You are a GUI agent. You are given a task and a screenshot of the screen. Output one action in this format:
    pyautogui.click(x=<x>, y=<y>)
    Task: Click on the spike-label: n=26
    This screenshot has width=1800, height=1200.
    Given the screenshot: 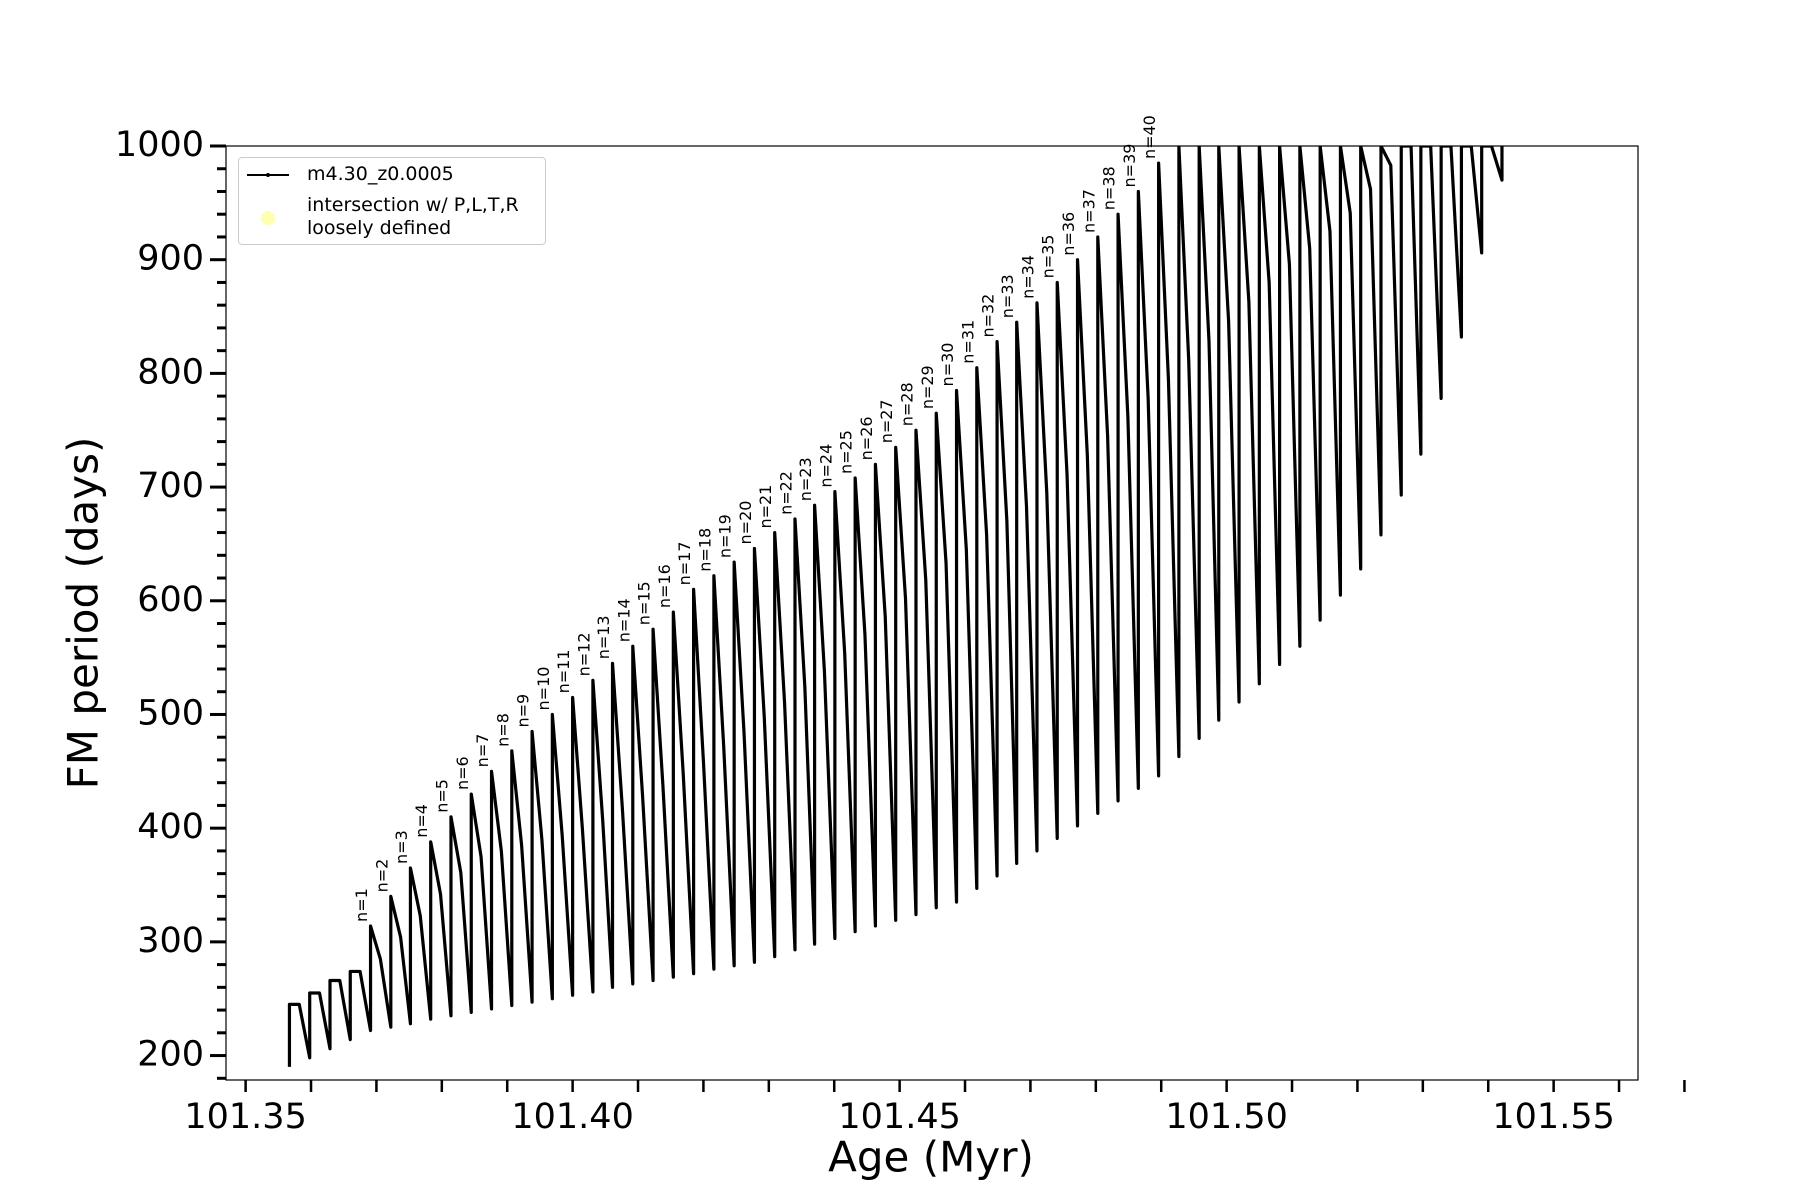 What is the action you would take?
    pyautogui.click(x=866, y=438)
    